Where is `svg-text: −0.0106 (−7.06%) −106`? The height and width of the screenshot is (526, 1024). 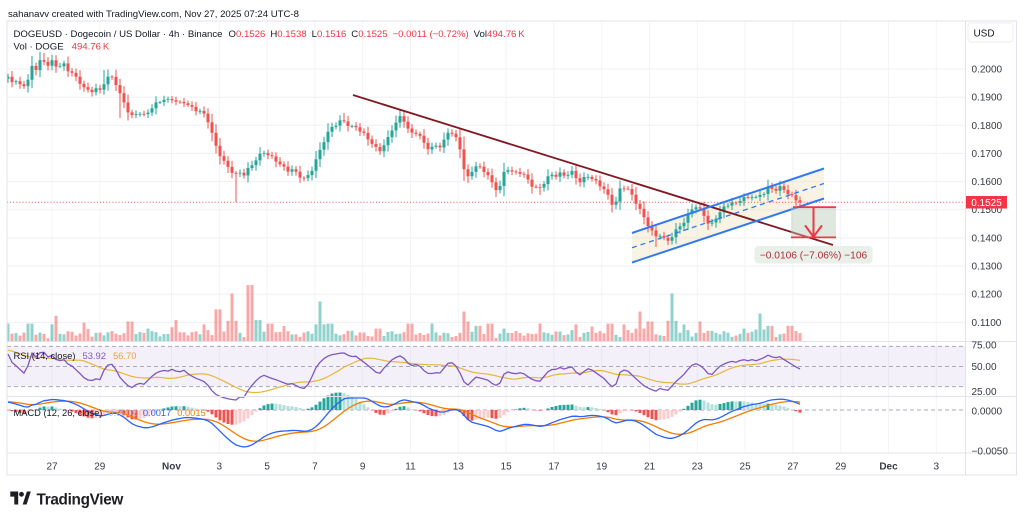 svg-text: −0.0106 (−7.06%) −106 is located at coordinates (814, 256).